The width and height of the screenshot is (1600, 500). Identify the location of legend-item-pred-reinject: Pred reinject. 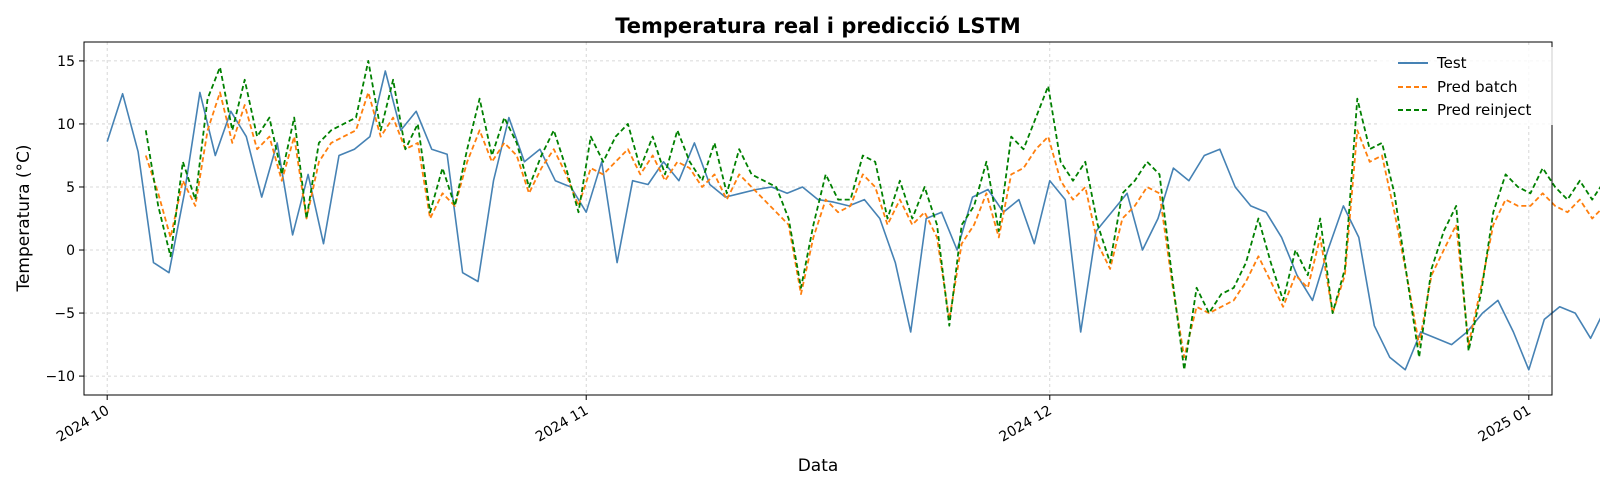
(1465, 110).